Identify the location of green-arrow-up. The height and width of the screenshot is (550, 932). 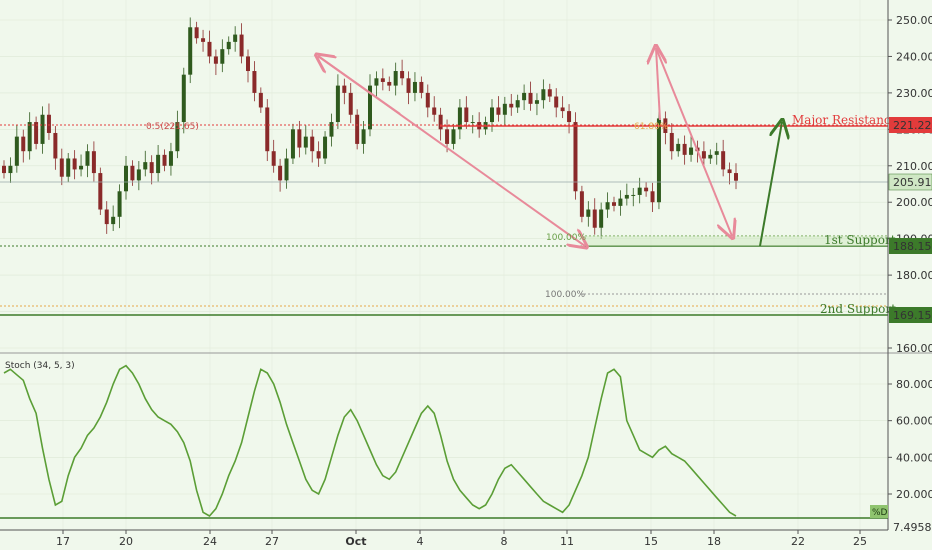
(770, 184).